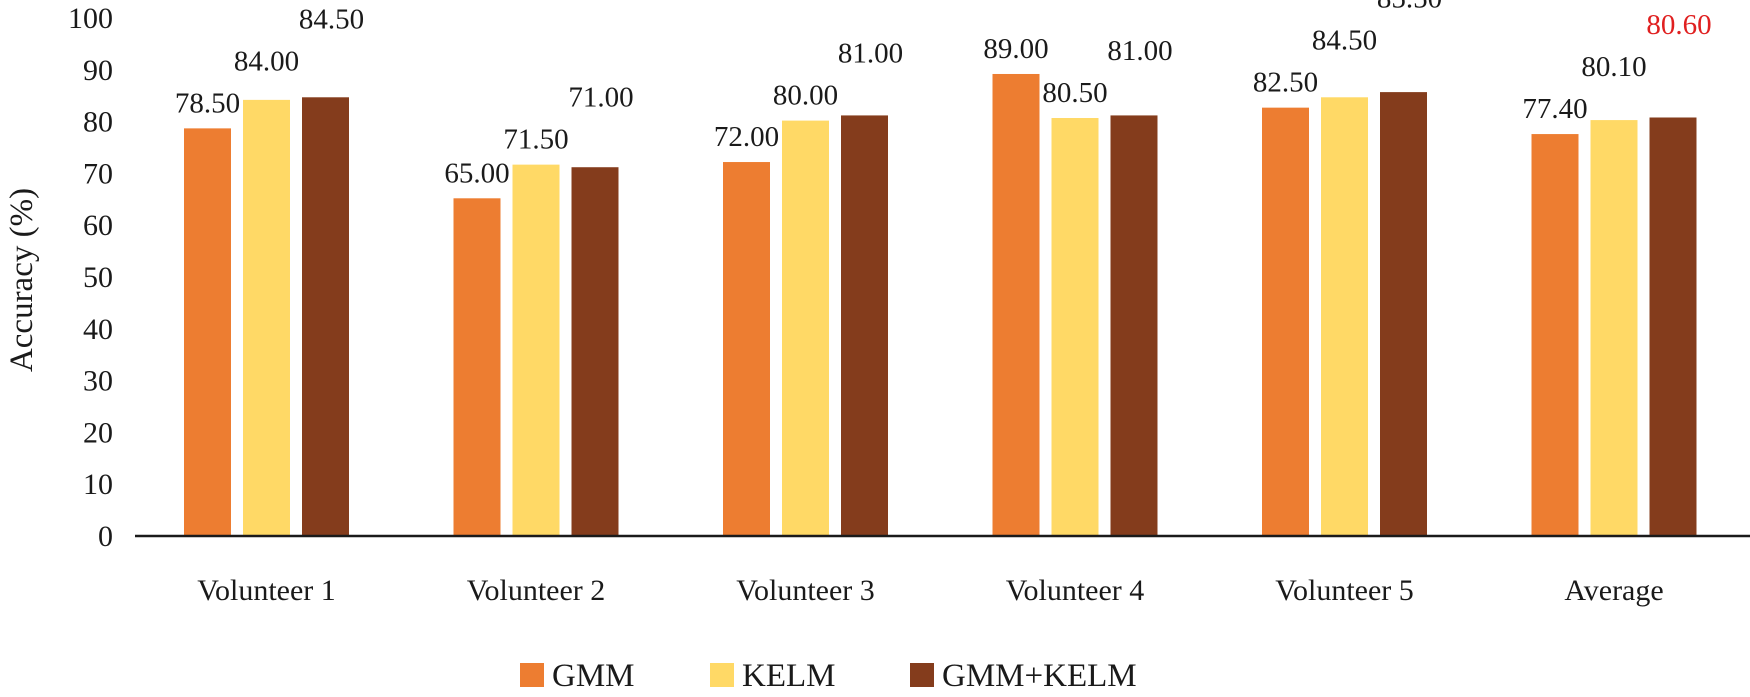 This screenshot has width=1750, height=697. What do you see at coordinates (98, 484) in the screenshot?
I see `y-tick-label: 10` at bounding box center [98, 484].